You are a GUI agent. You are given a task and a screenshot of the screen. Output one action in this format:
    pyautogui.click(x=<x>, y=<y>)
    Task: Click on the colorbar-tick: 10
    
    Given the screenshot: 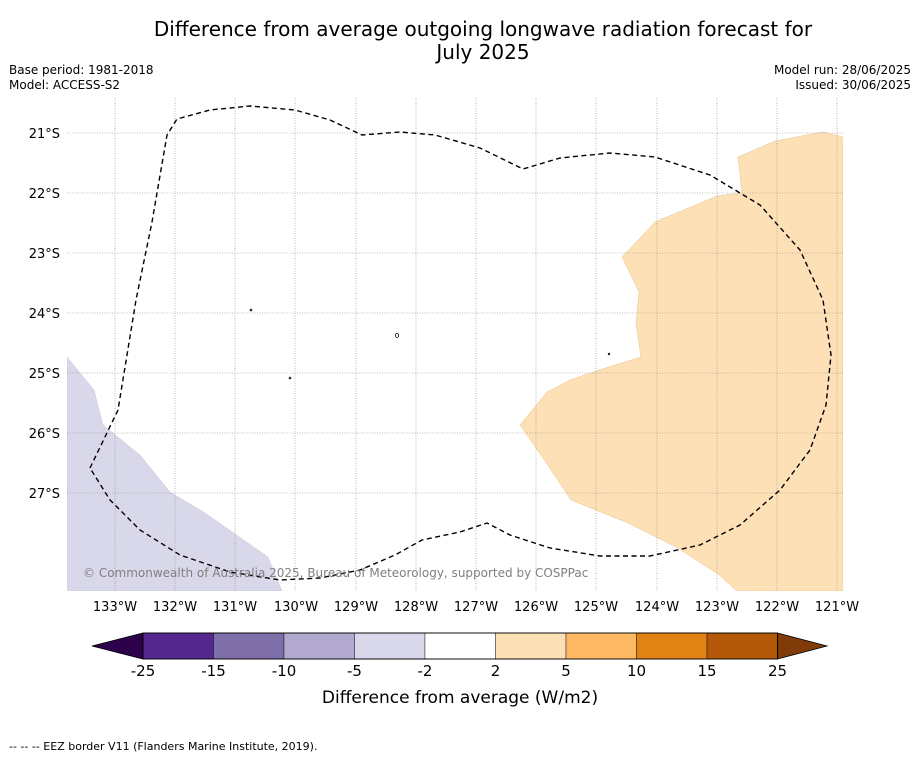 What is the action you would take?
    pyautogui.click(x=636, y=671)
    